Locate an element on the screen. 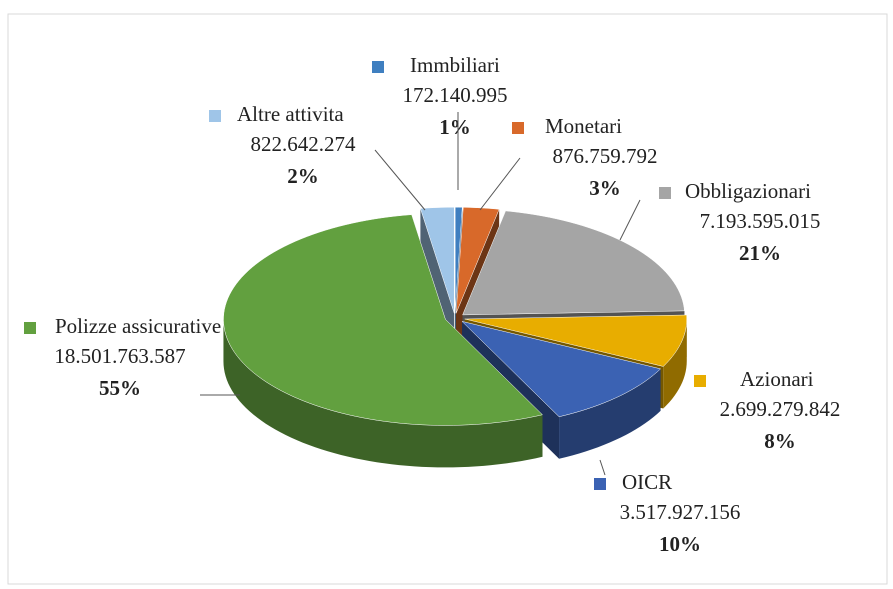 This screenshot has height=589, width=893. value-label: 172.140.995 is located at coordinates (455, 95).